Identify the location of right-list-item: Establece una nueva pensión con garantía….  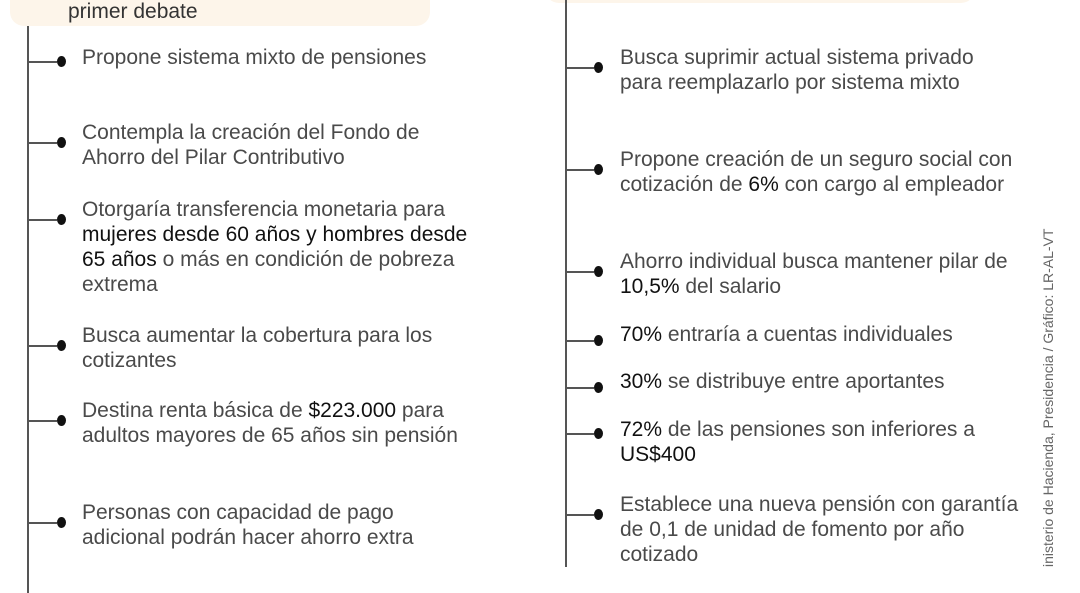
(820, 529).